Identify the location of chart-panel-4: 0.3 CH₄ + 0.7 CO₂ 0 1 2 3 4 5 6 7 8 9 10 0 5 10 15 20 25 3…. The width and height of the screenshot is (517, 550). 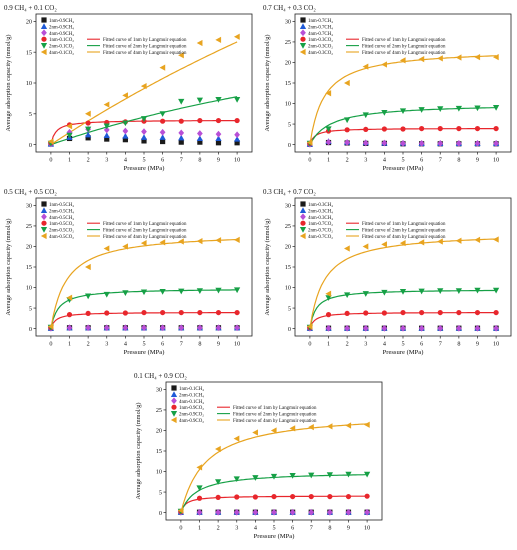
(387, 272).